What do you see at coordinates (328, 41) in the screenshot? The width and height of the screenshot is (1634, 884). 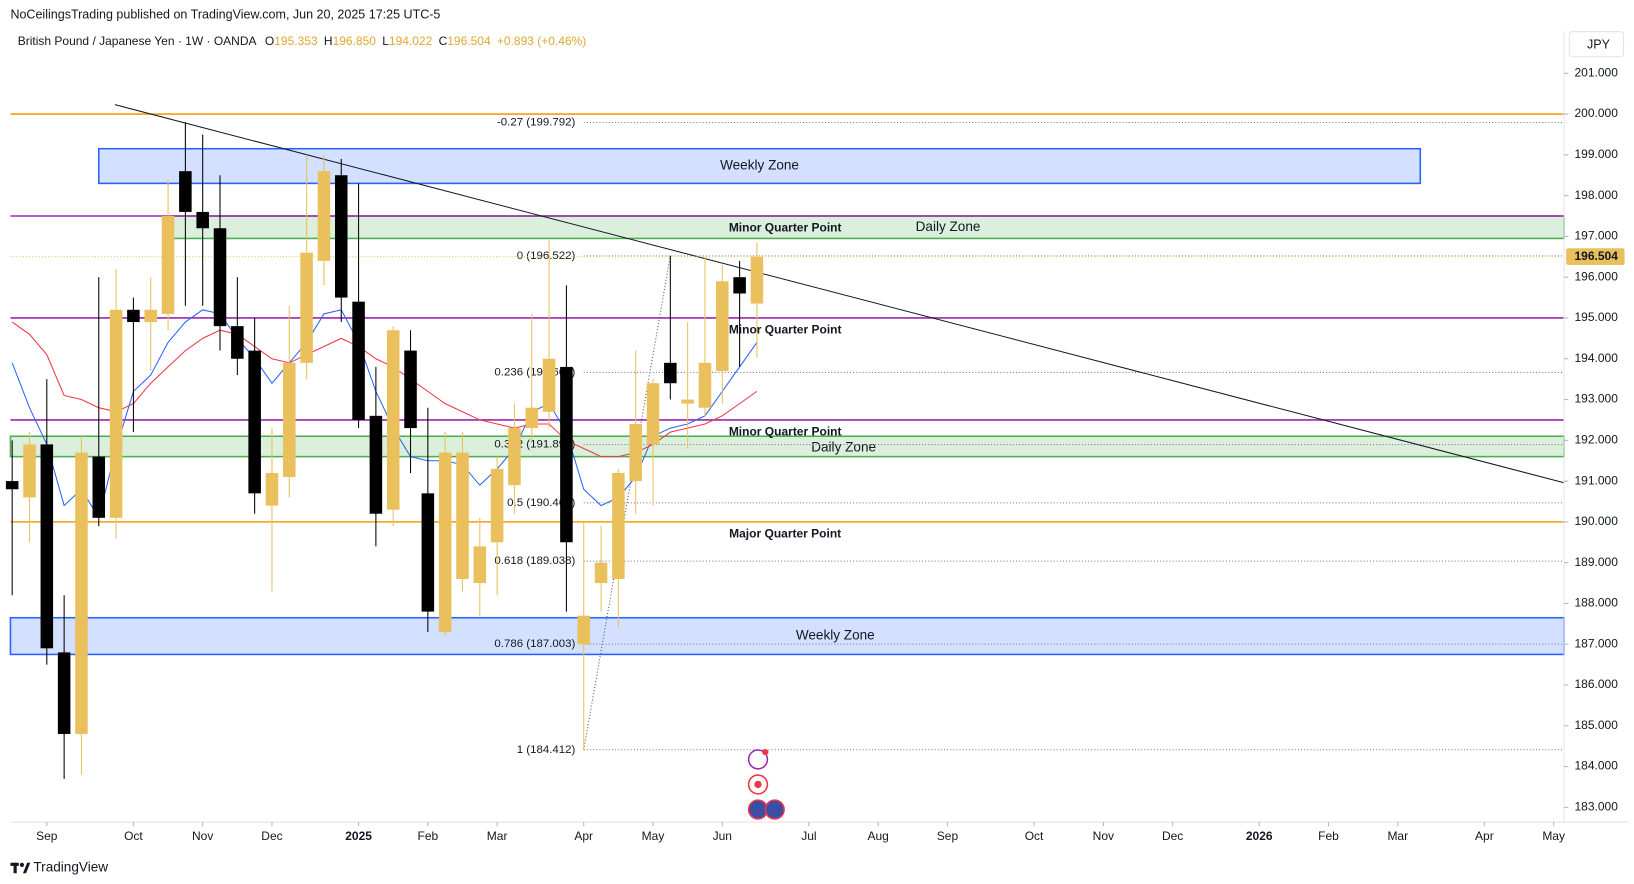 I see `legend-item: H` at bounding box center [328, 41].